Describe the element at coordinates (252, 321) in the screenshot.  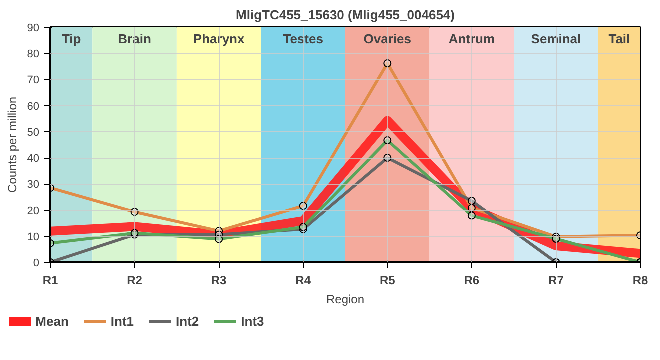
I see `legend-label: Int3` at that location.